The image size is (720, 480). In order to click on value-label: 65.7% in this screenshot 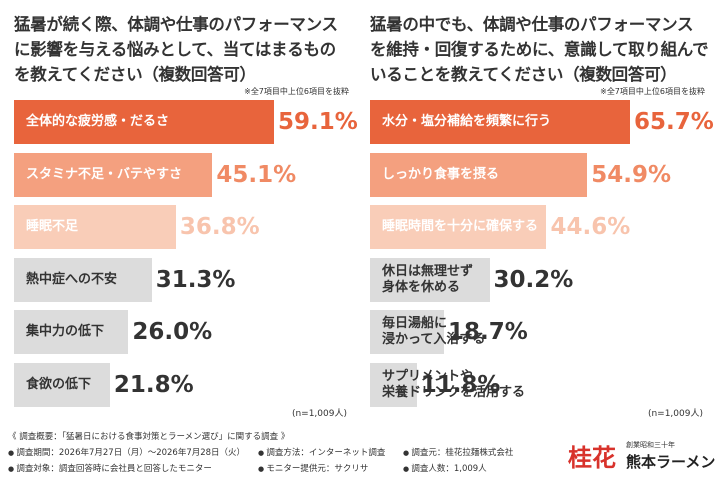, I will do `click(674, 122)`.